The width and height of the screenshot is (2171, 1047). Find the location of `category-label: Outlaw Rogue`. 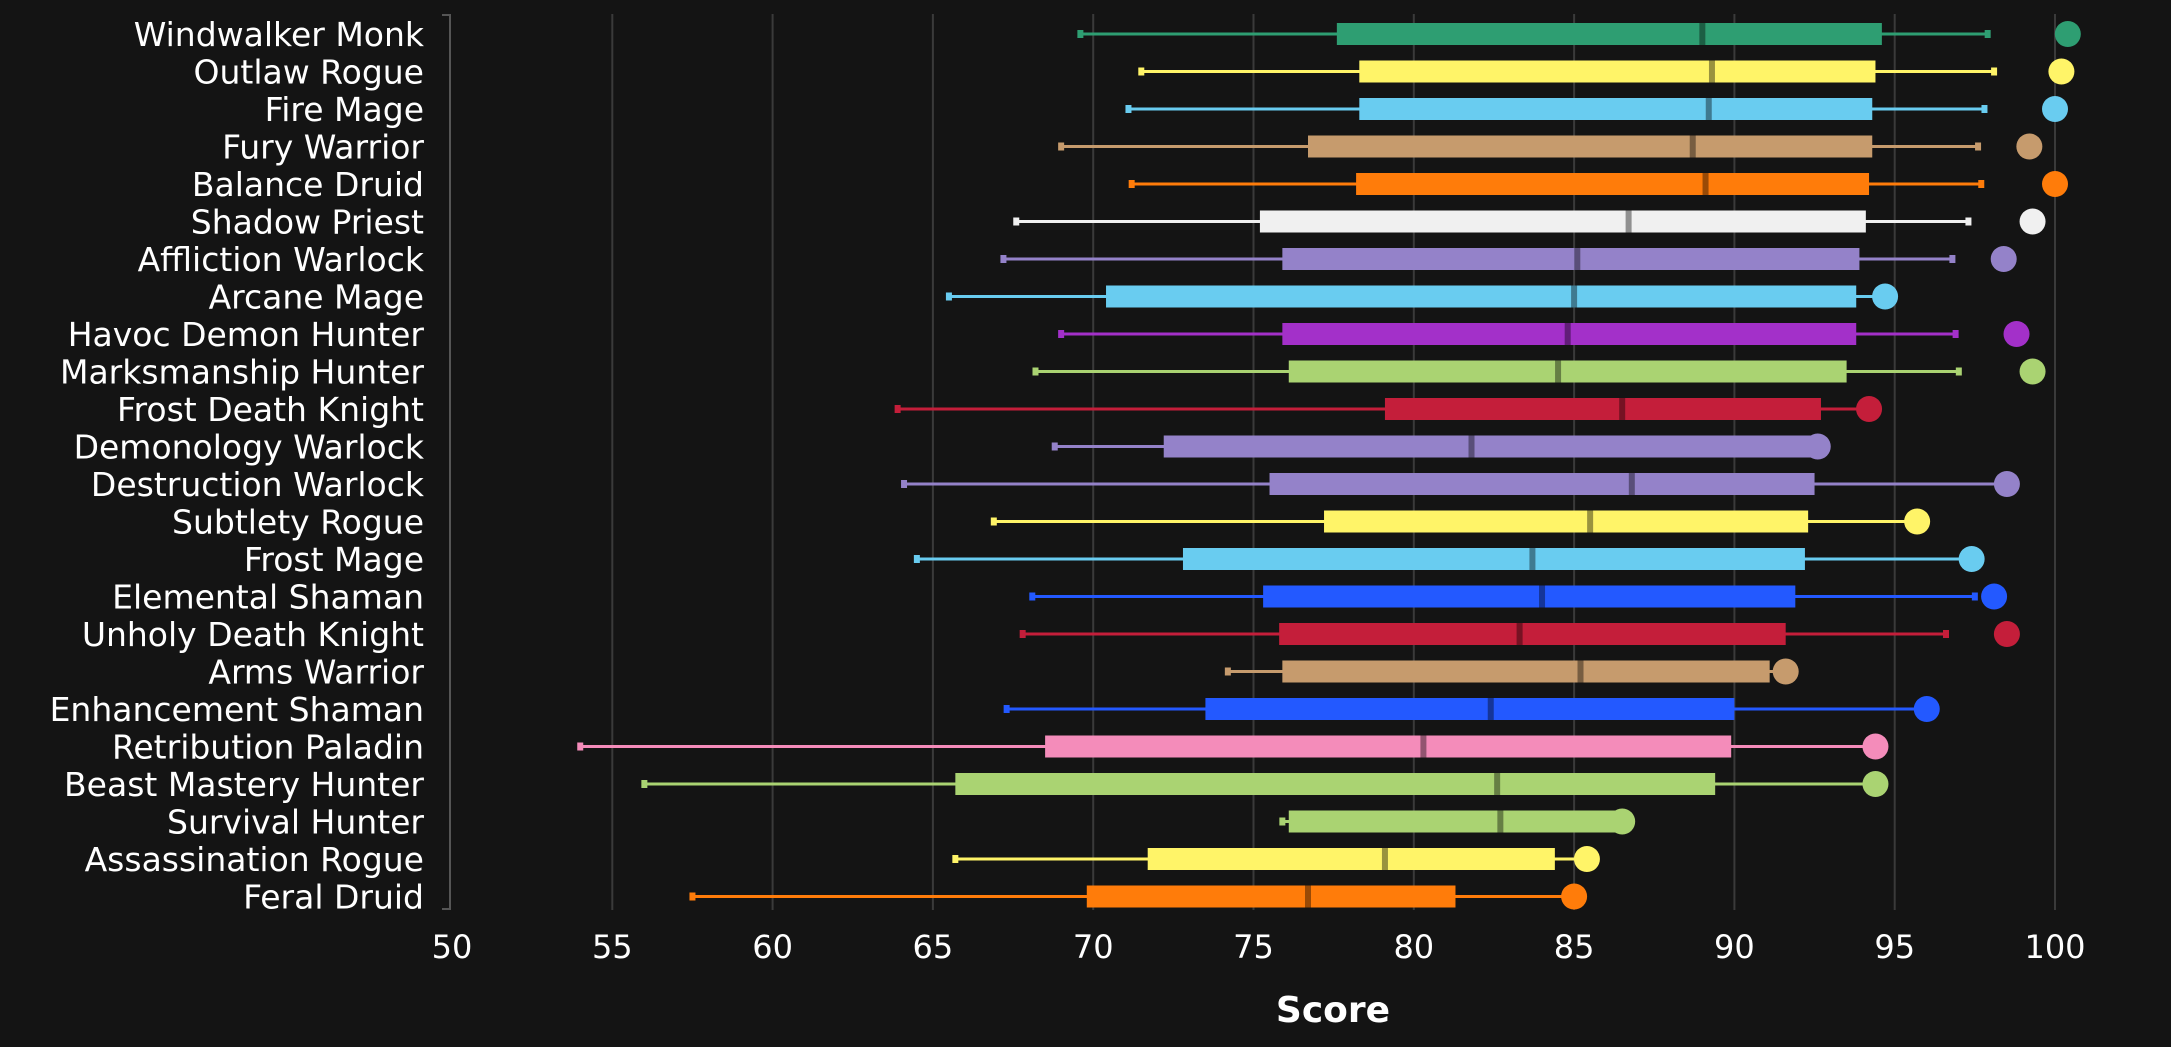

category-label: Outlaw Rogue is located at coordinates (308, 72).